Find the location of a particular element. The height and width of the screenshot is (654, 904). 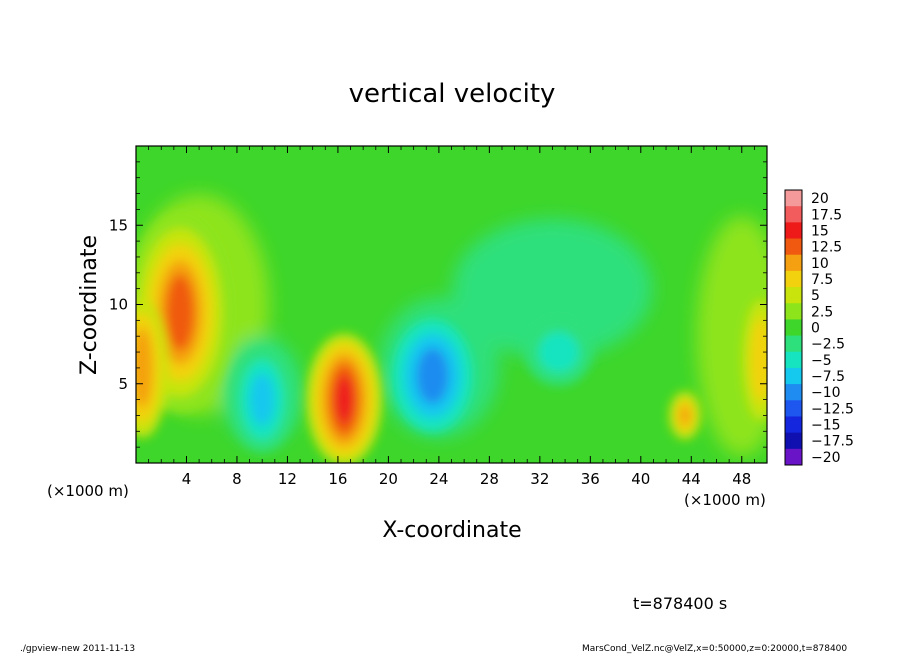

colorbar-label: 17.5 is located at coordinates (826, 215).